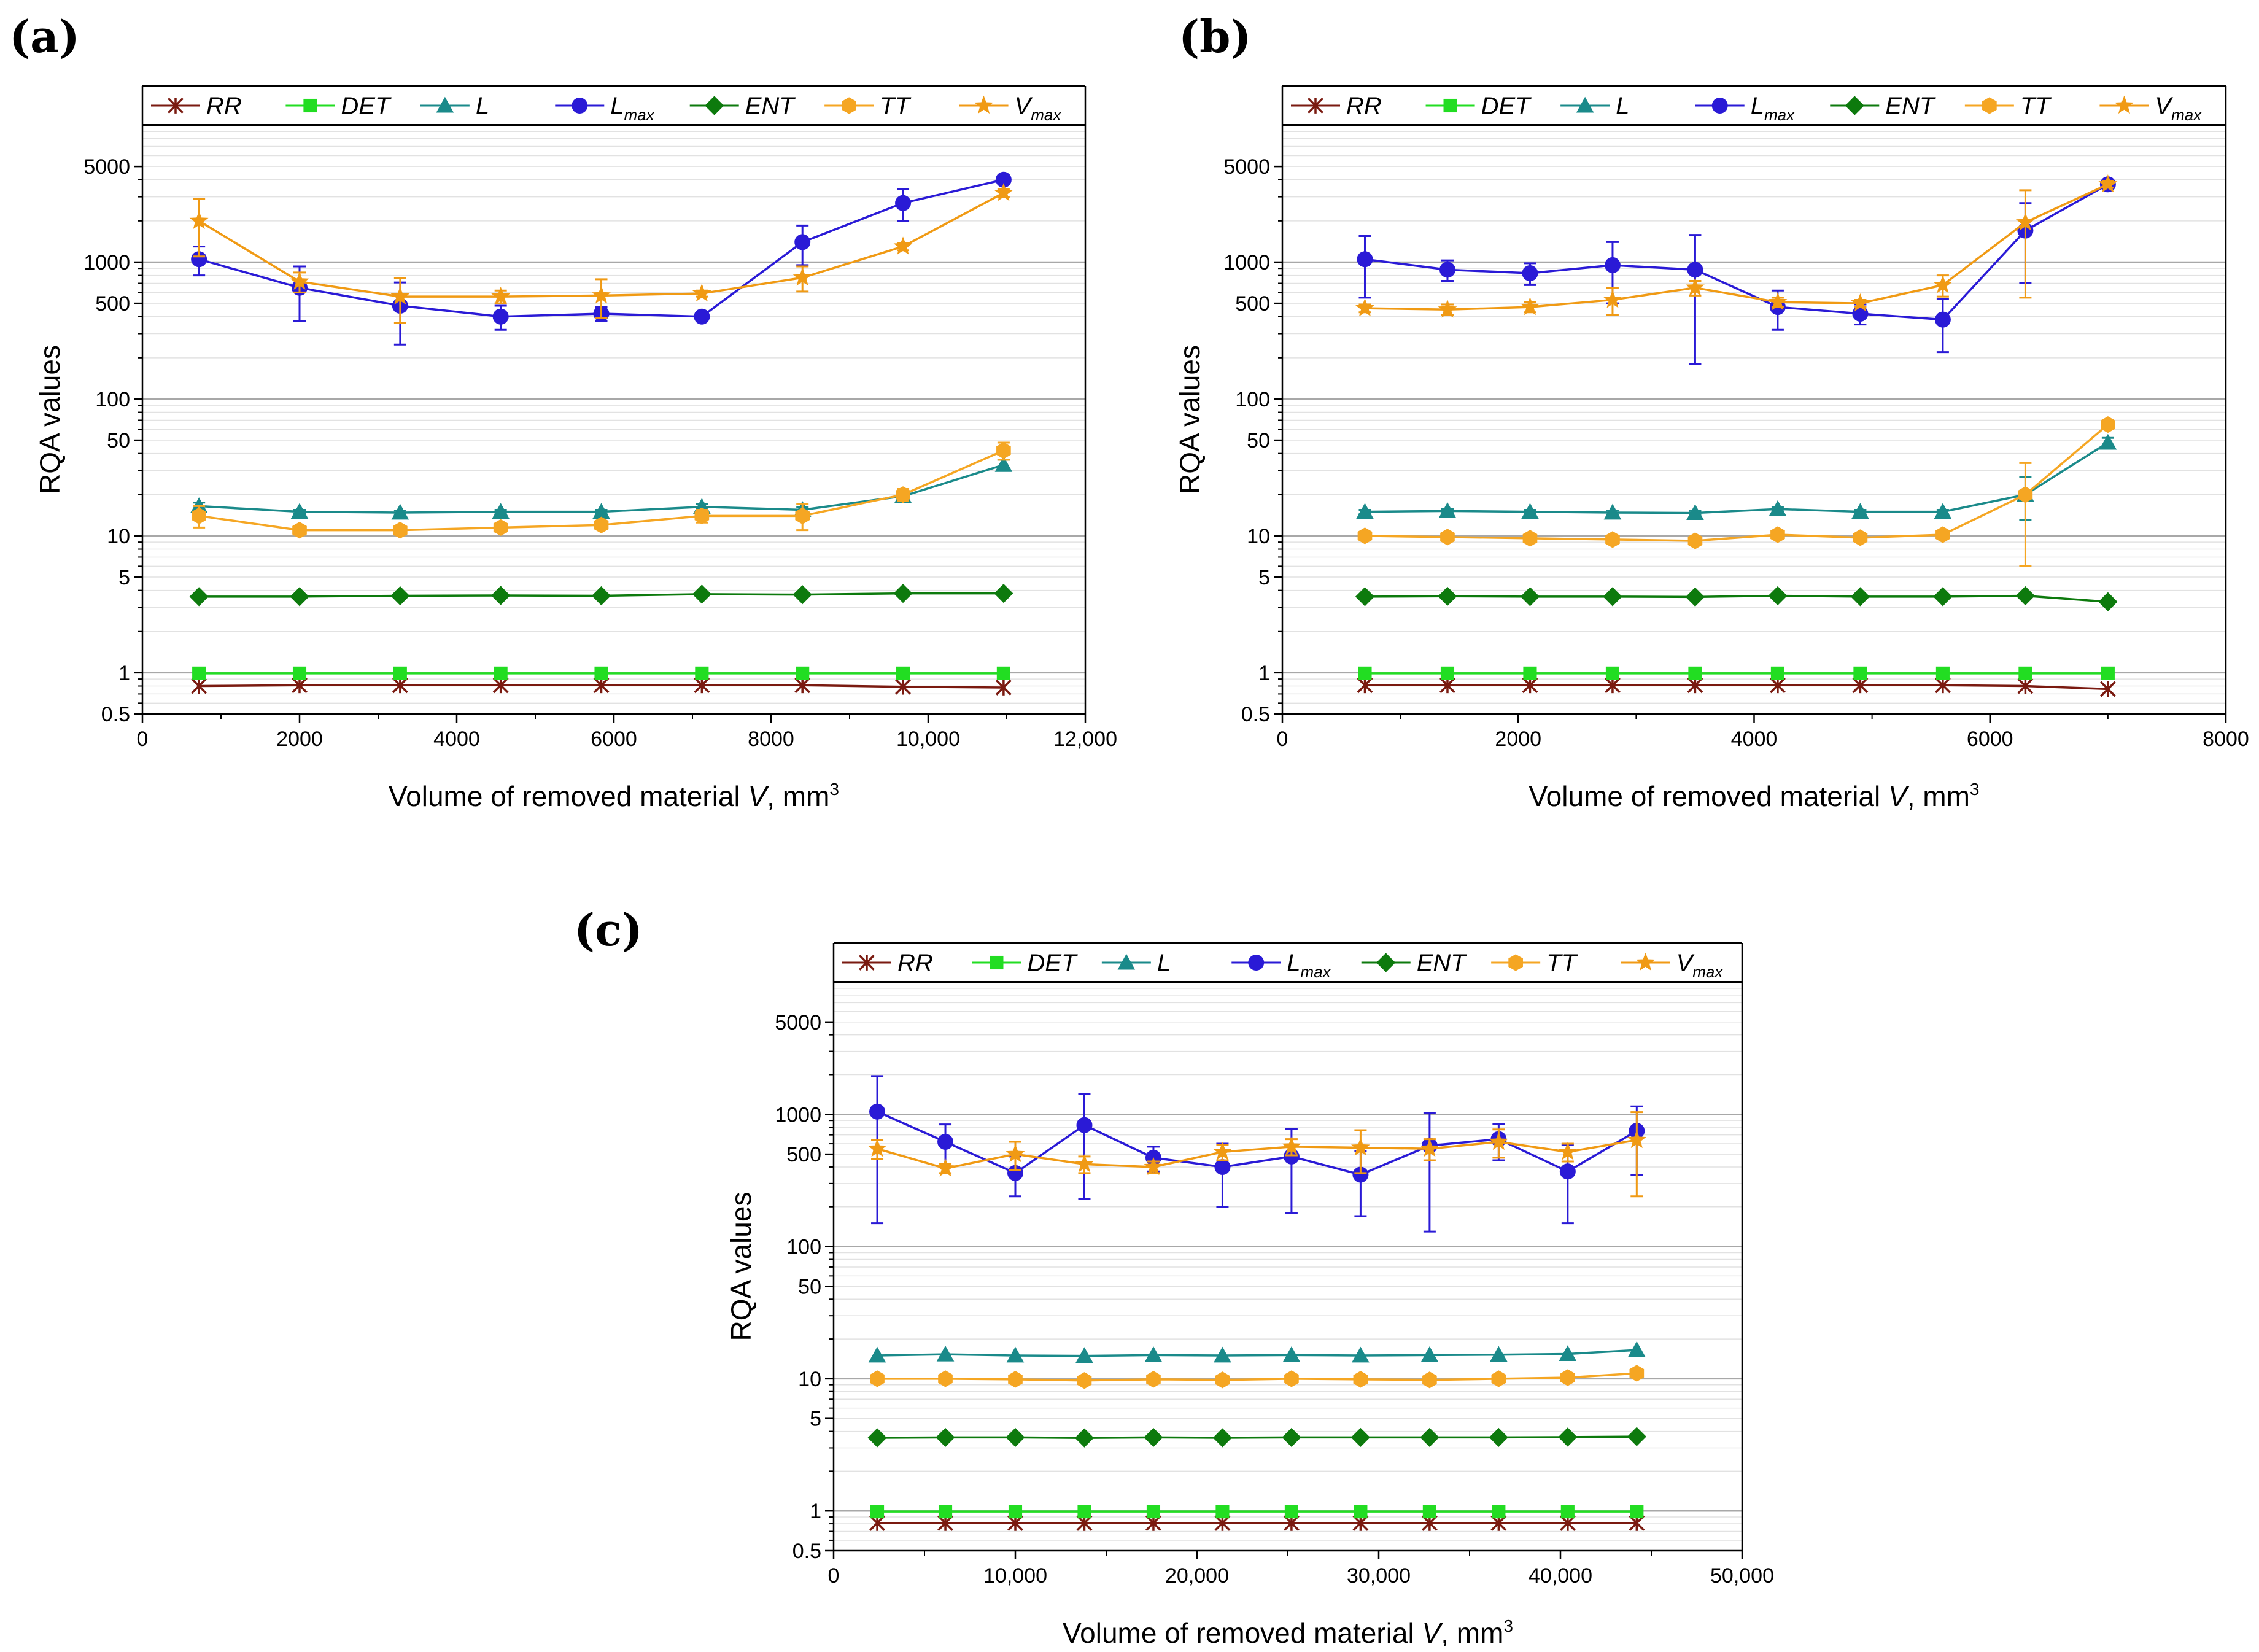  Describe the element at coordinates (1508, 1625) in the screenshot. I see `x-axis-title-superscript: 3` at that location.